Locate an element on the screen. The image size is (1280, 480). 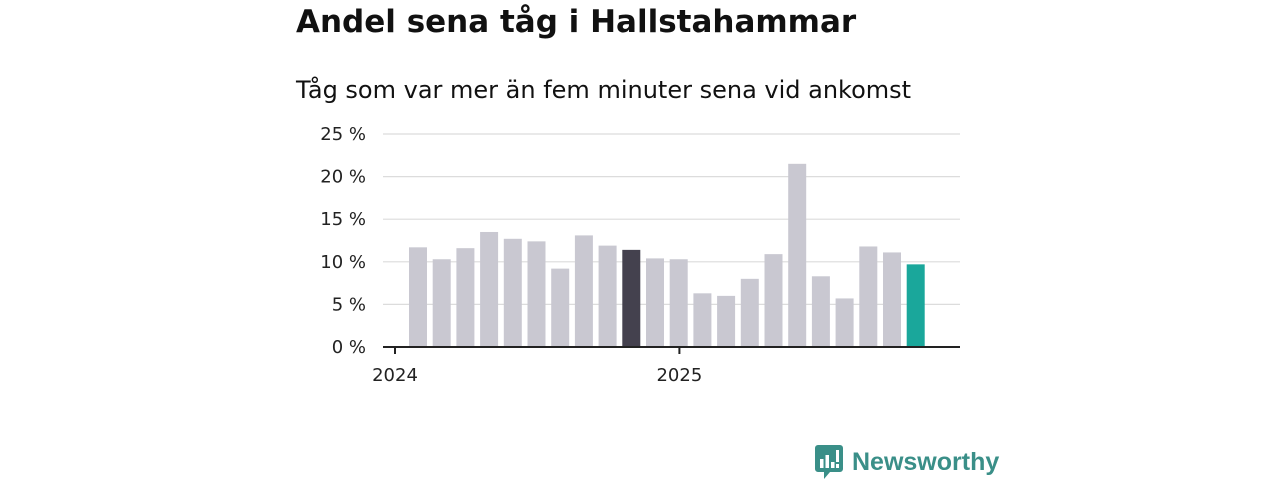
y-tick-label: 25 % is located at coordinates (343, 134).